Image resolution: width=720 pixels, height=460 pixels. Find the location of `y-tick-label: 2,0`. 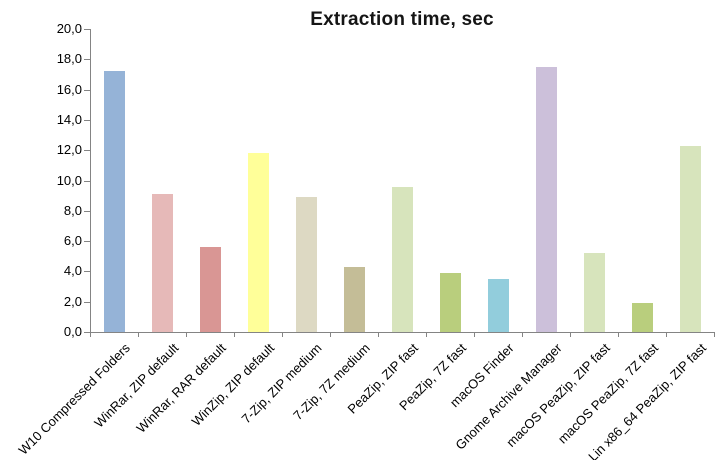

y-tick-label: 2,0 is located at coordinates (72, 301).